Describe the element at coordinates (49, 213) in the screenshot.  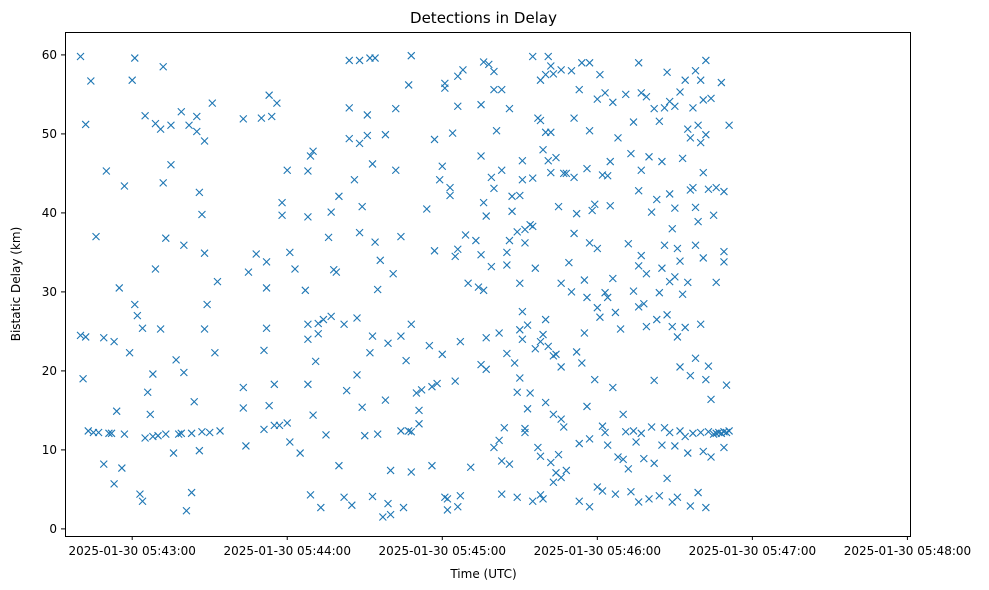
I see `y-tick-label: 40` at that location.